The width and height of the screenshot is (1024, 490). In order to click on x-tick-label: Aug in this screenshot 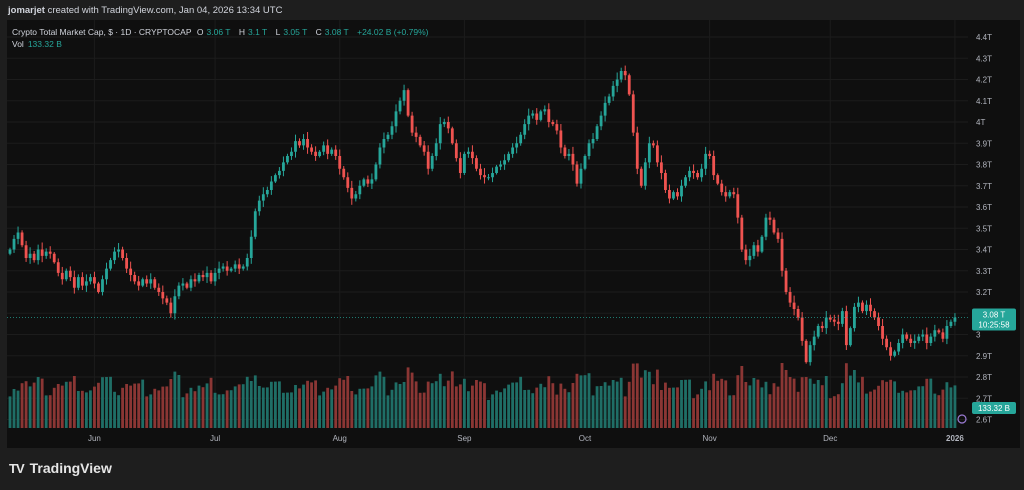, I will do `click(340, 438)`.